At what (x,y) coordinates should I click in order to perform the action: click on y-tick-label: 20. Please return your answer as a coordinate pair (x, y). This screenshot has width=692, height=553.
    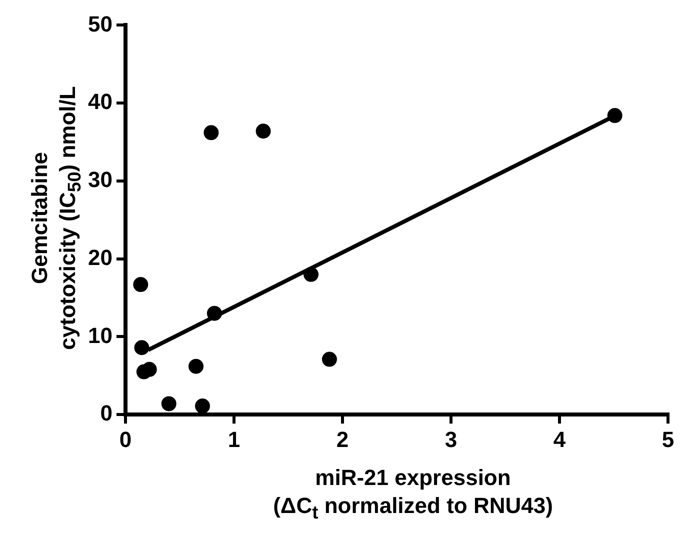
    Looking at the image, I should click on (100, 257).